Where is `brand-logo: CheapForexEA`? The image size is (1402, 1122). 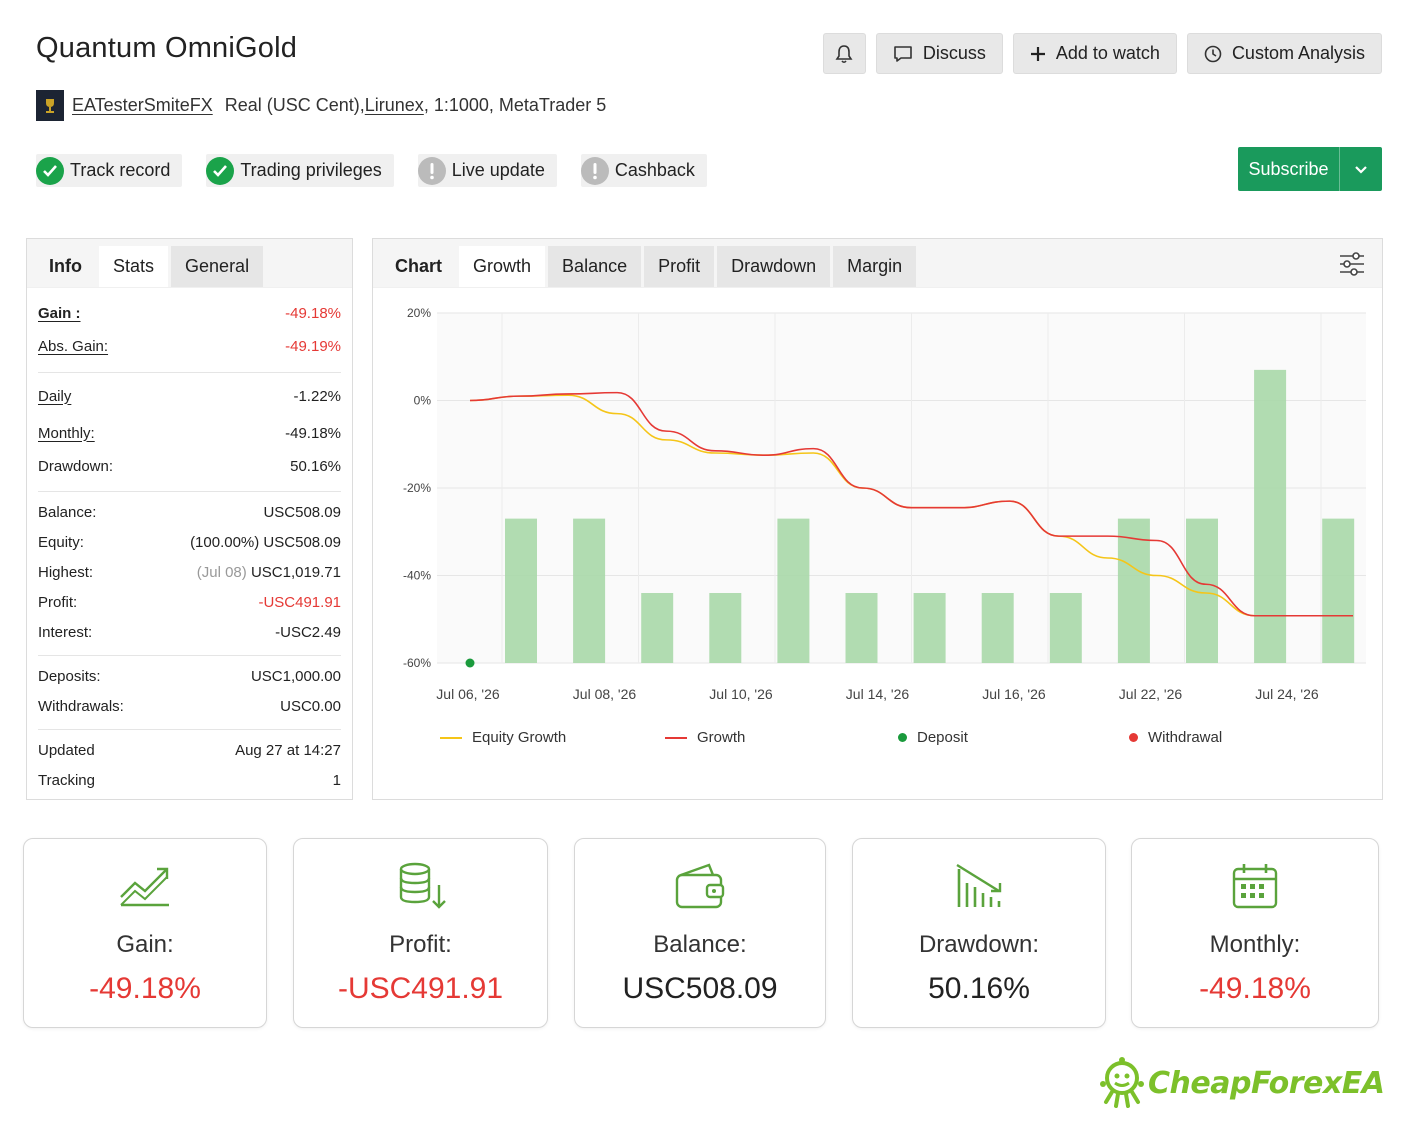 brand-logo: CheapForexEA is located at coordinates (1241, 1083).